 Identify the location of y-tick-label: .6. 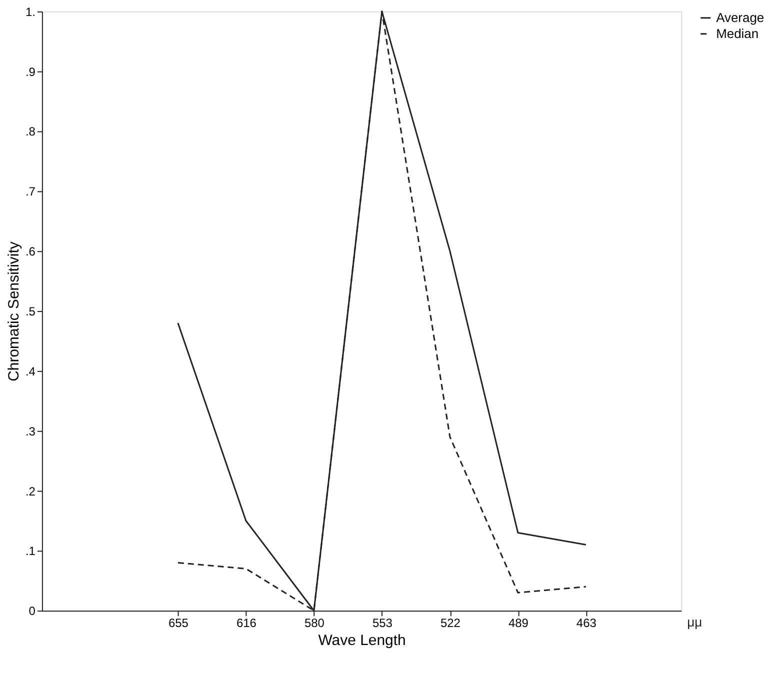
(30, 251).